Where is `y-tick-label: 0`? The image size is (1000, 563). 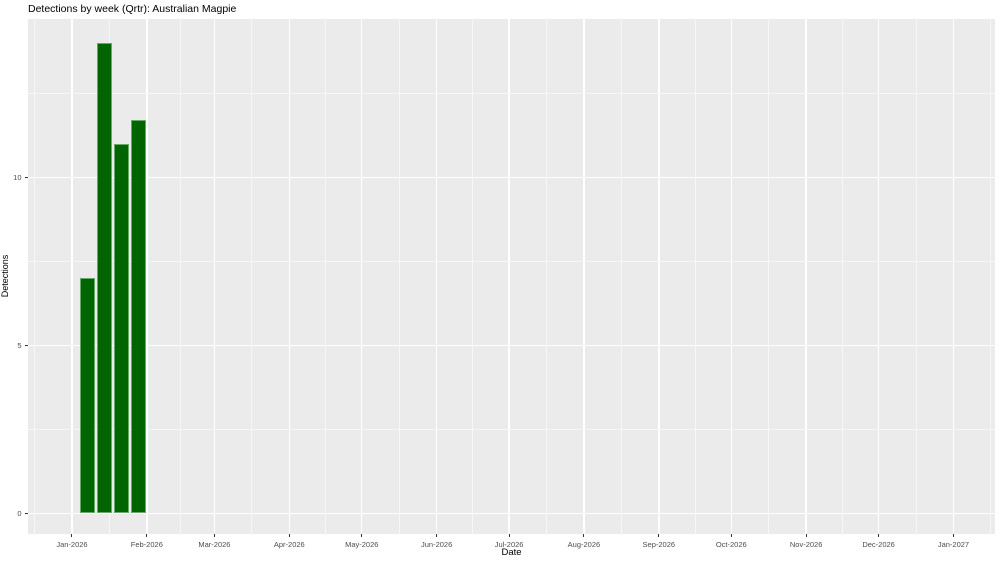 y-tick-label: 0 is located at coordinates (19, 513).